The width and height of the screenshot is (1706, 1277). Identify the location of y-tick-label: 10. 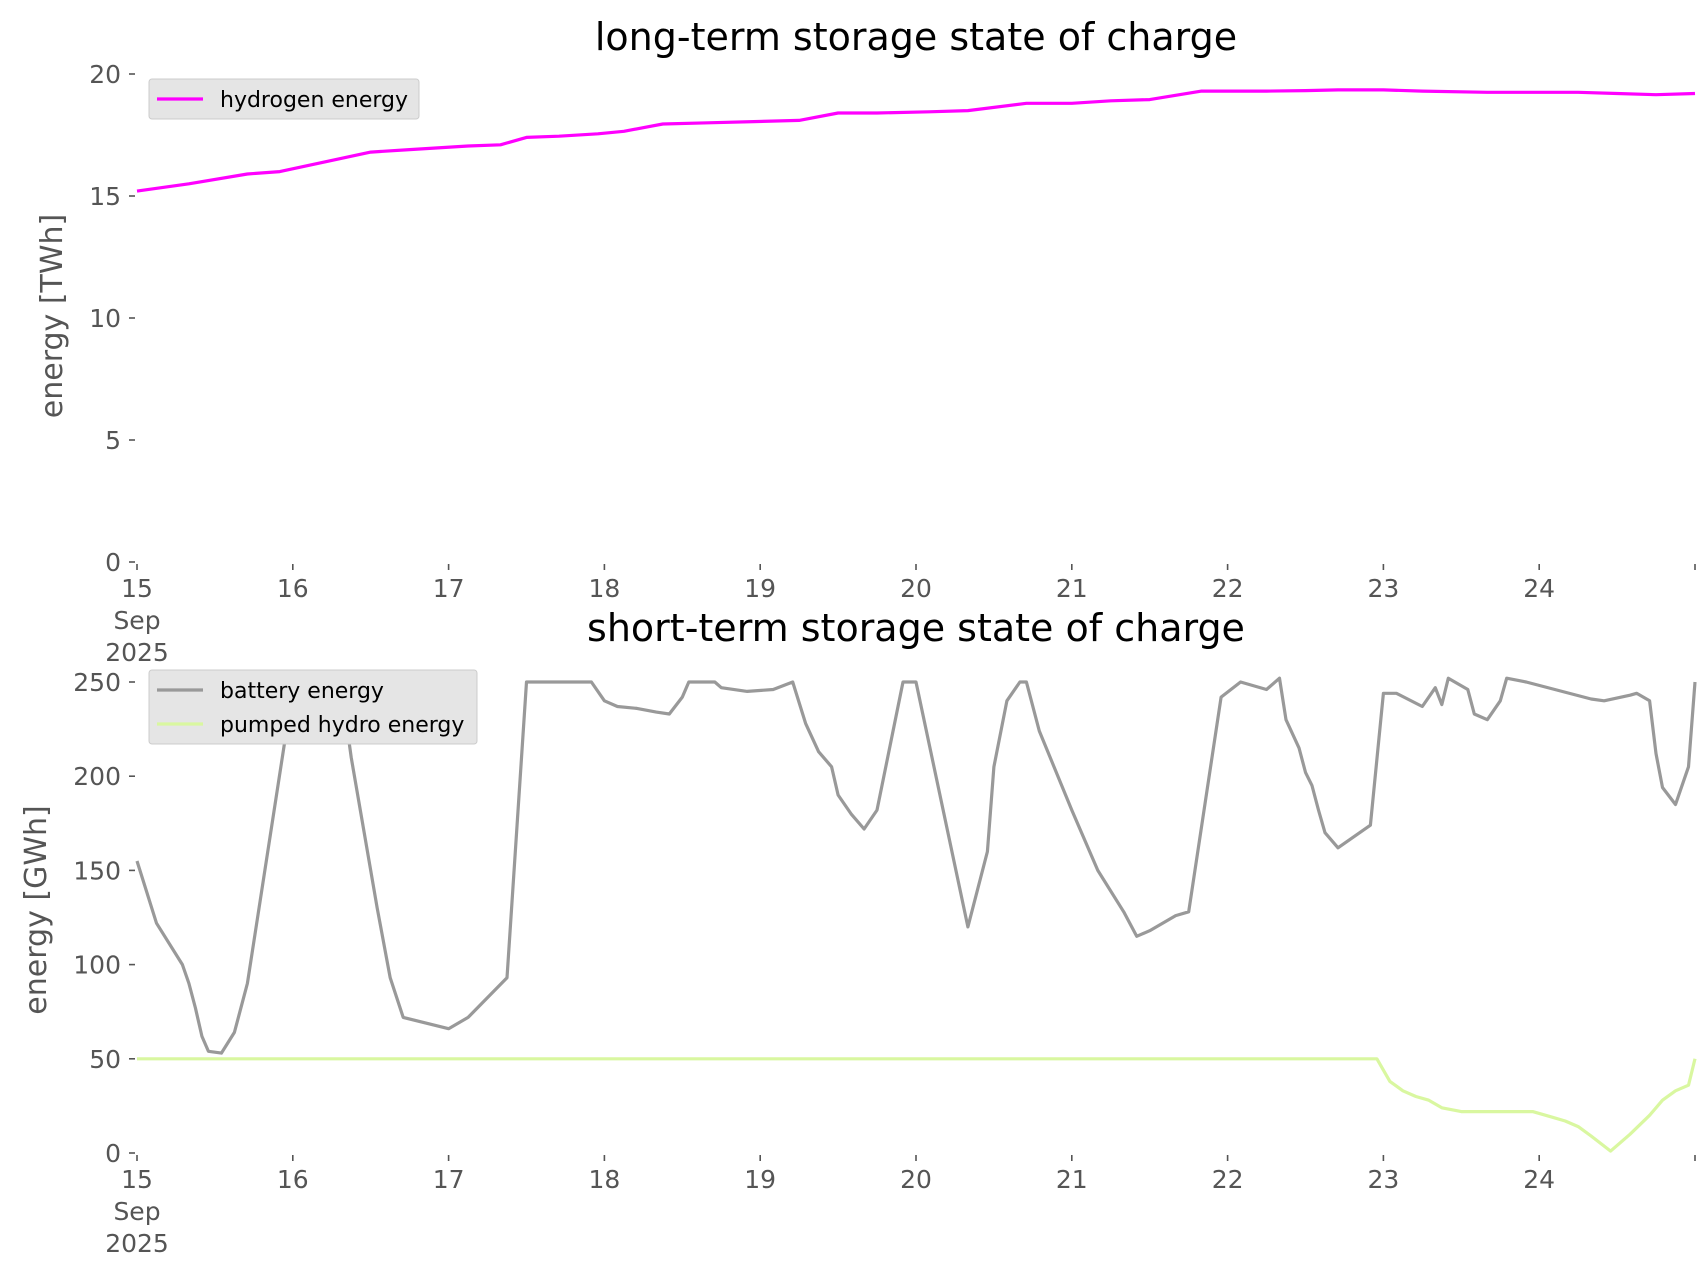
(105, 318).